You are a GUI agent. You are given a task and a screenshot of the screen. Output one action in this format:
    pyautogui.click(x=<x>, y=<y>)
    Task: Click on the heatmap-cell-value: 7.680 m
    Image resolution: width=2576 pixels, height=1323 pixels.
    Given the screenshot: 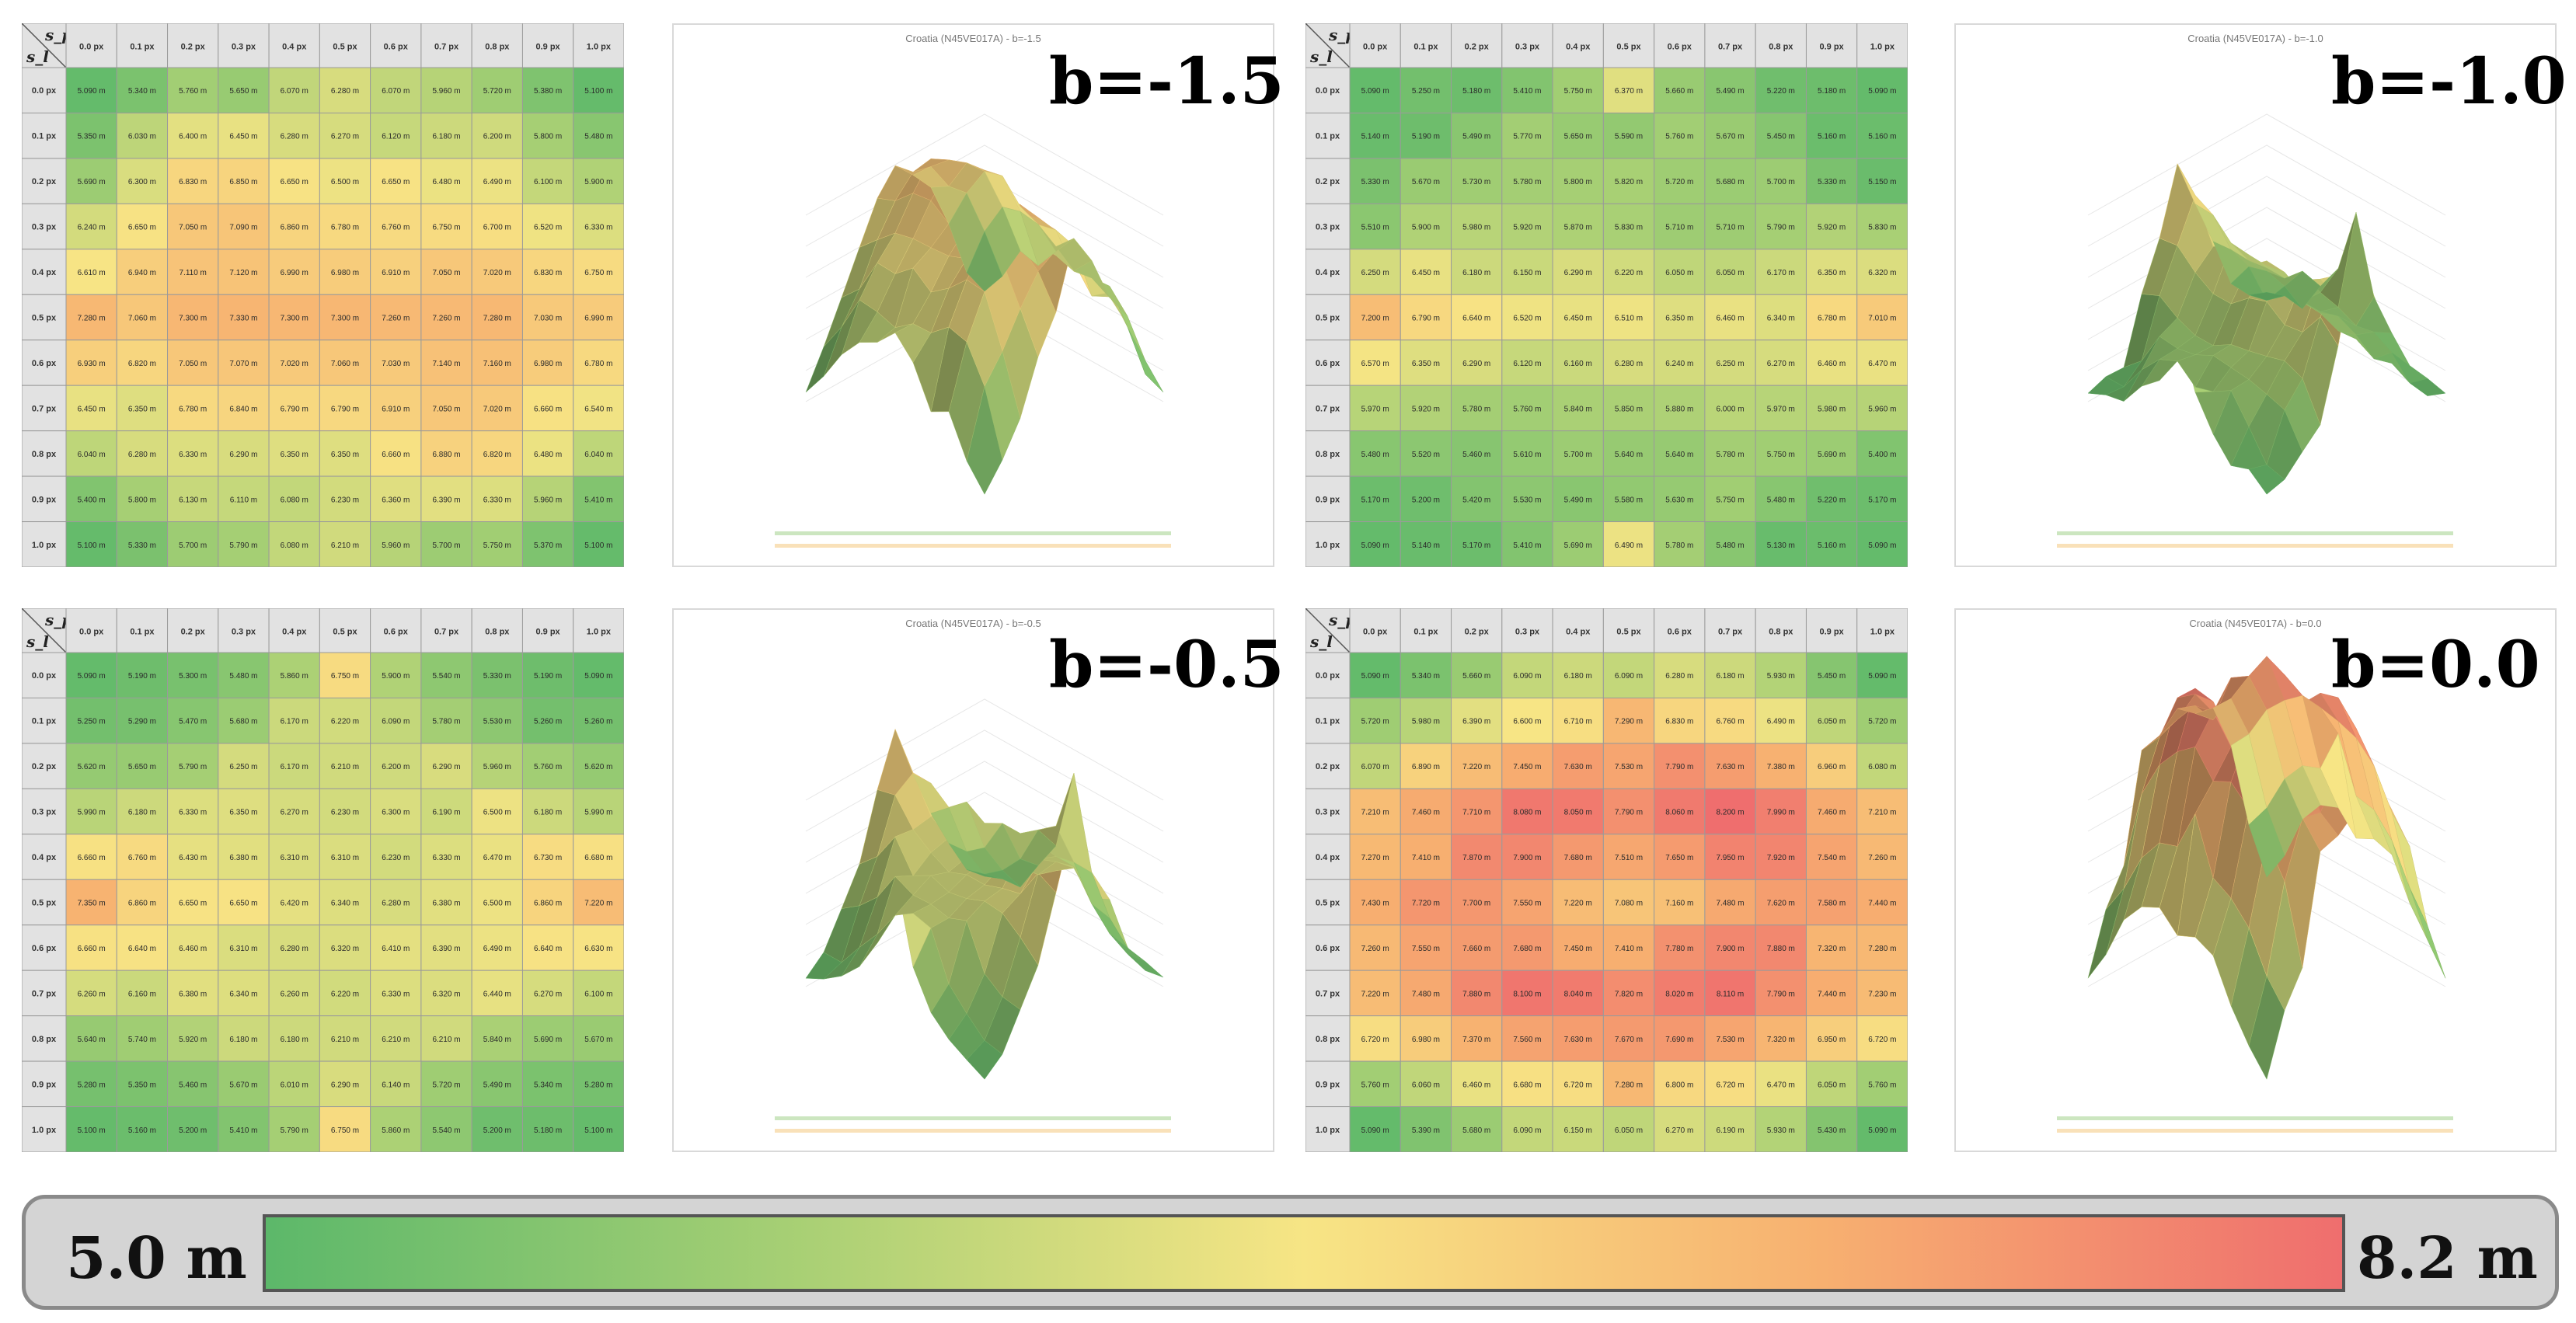 What is the action you would take?
    pyautogui.click(x=1527, y=949)
    